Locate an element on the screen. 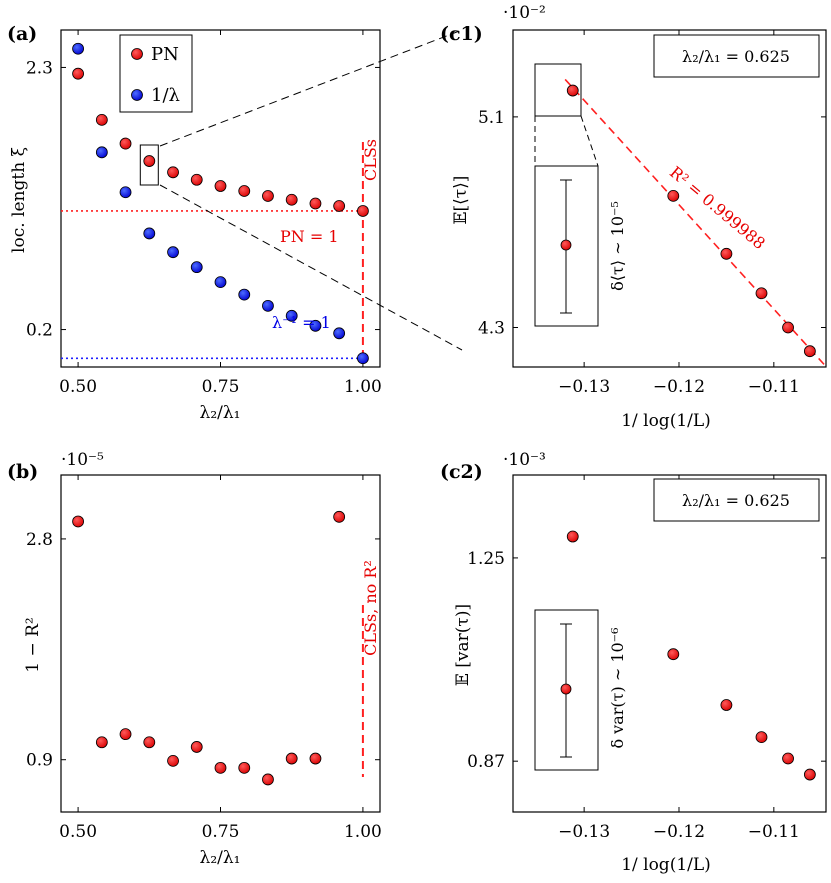 The width and height of the screenshot is (831, 883). panel-a-label: (a) is located at coordinates (22, 34).